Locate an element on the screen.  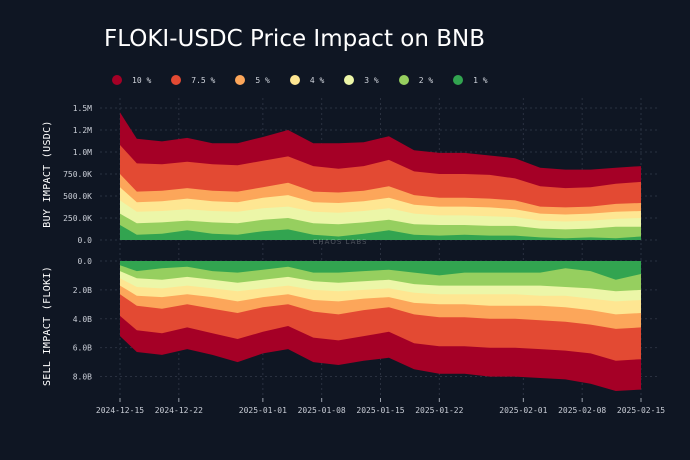
legend-label: 3 % is located at coordinates (371, 80).